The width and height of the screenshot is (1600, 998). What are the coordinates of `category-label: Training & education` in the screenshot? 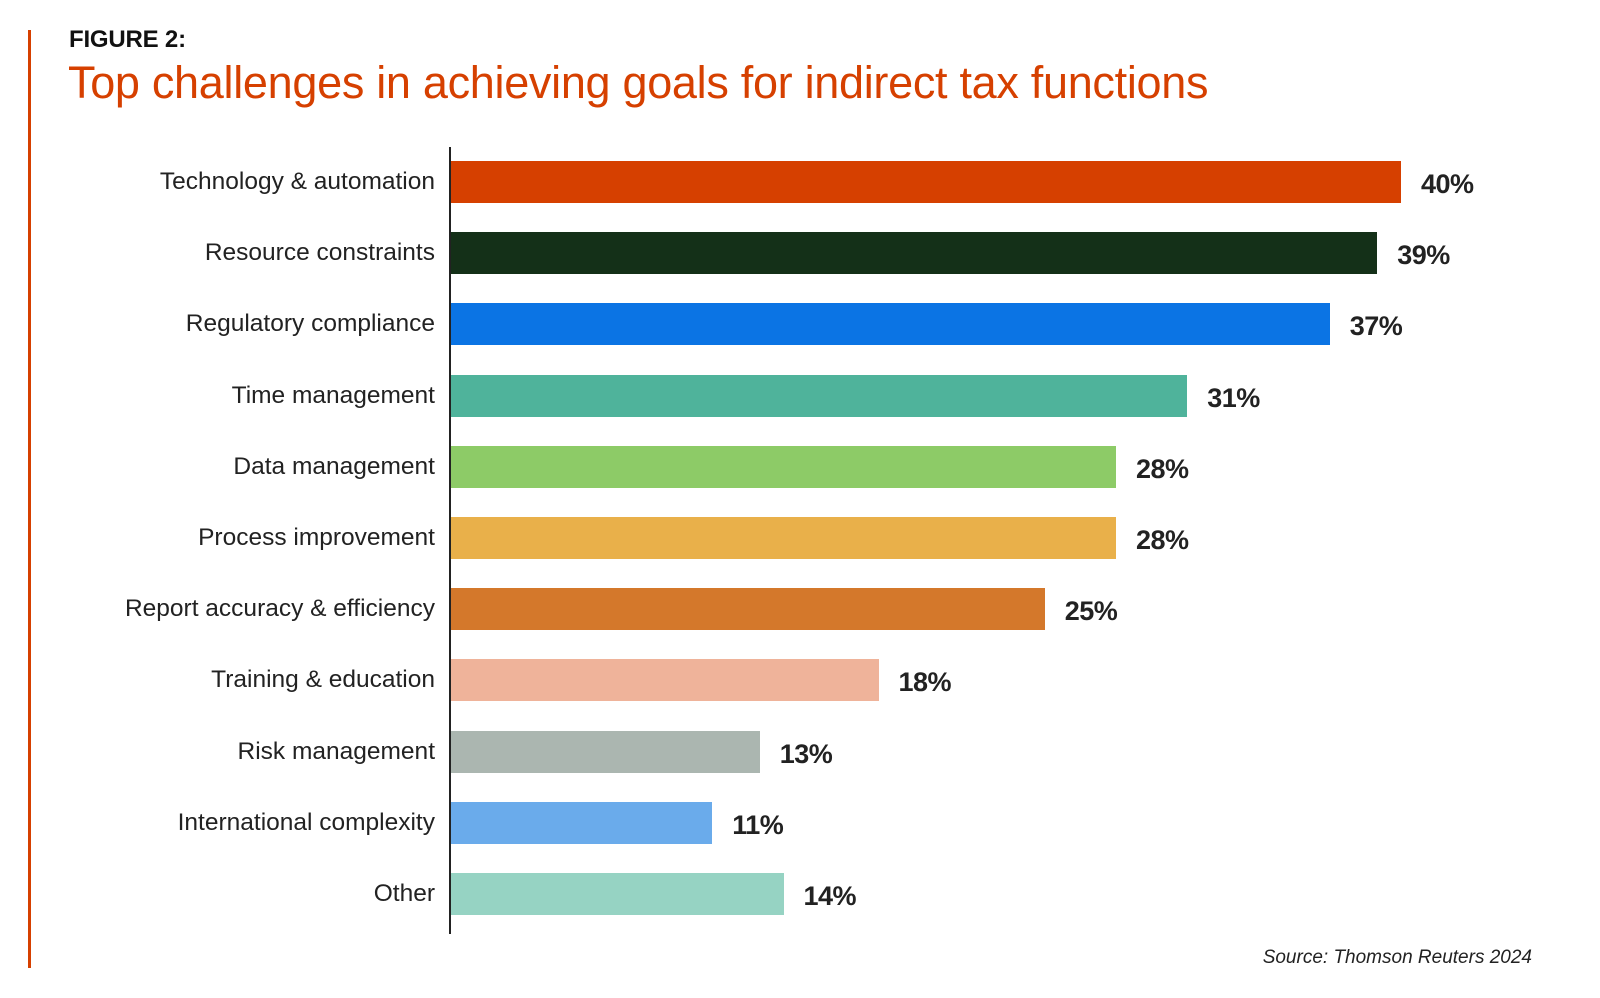 It's located at (323, 680).